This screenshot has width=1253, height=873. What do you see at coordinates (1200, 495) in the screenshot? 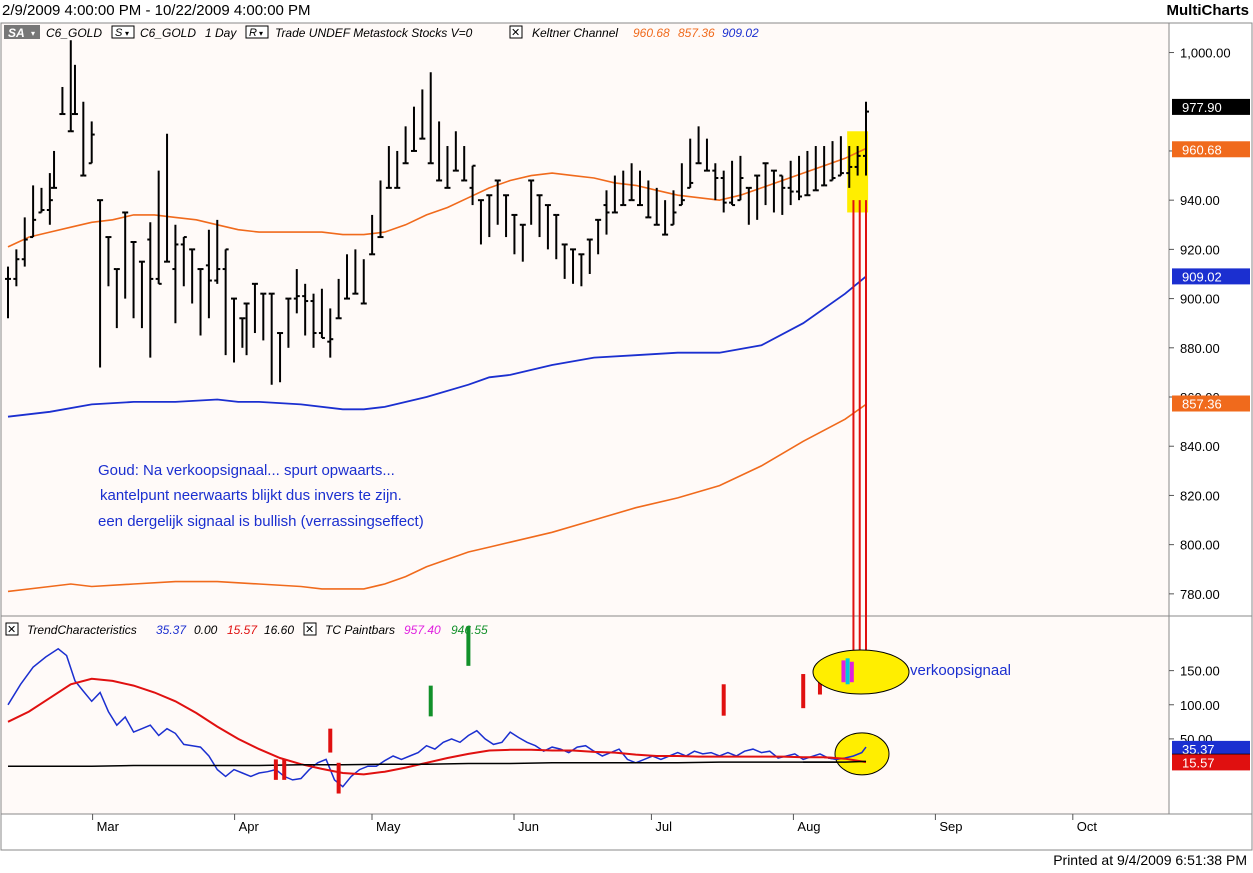
I see `price-tick-label: 820.00` at bounding box center [1200, 495].